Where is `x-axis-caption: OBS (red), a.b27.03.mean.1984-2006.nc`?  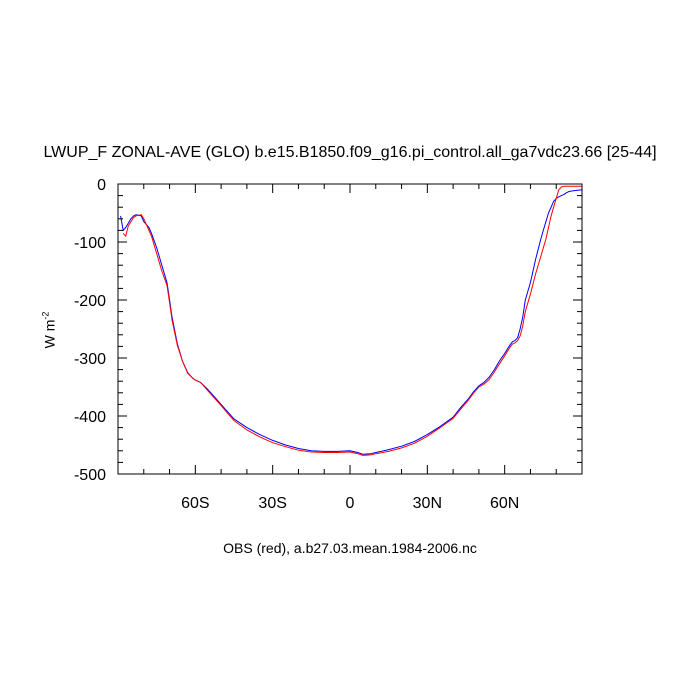
x-axis-caption: OBS (red), a.b27.03.mean.1984-2006.nc is located at coordinates (350, 548).